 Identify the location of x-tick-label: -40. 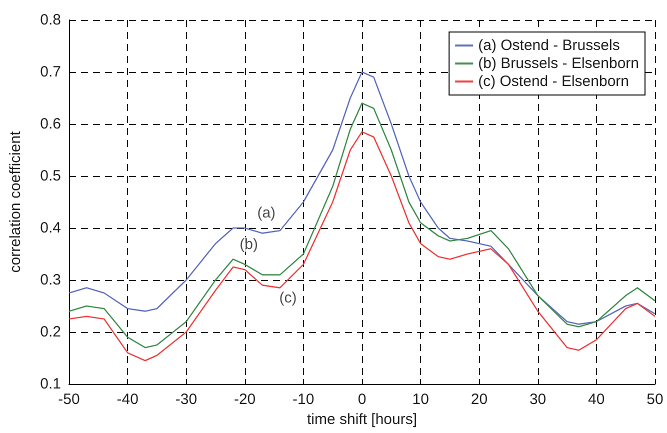
(127, 399).